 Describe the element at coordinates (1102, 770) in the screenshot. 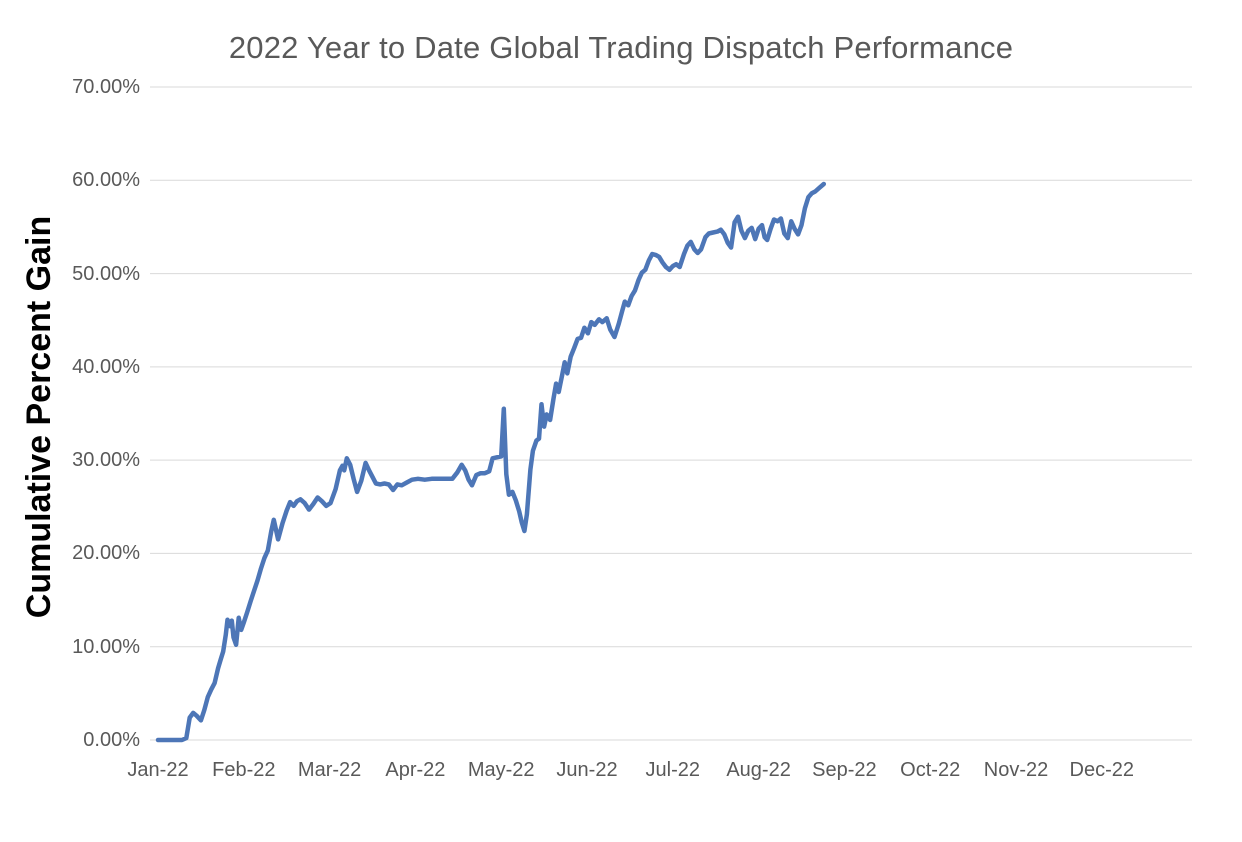

I see `x-tick-label: Dec-22` at that location.